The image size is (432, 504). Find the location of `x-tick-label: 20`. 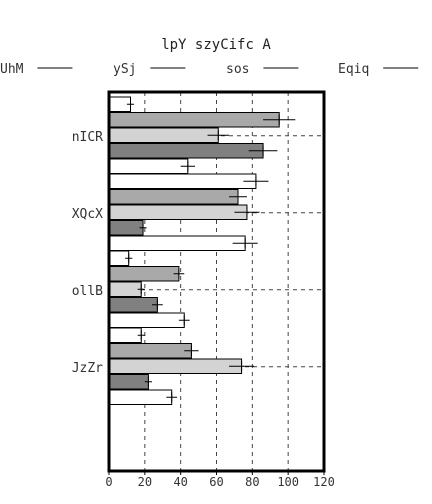

x-tick-label: 20 is located at coordinates (145, 482).